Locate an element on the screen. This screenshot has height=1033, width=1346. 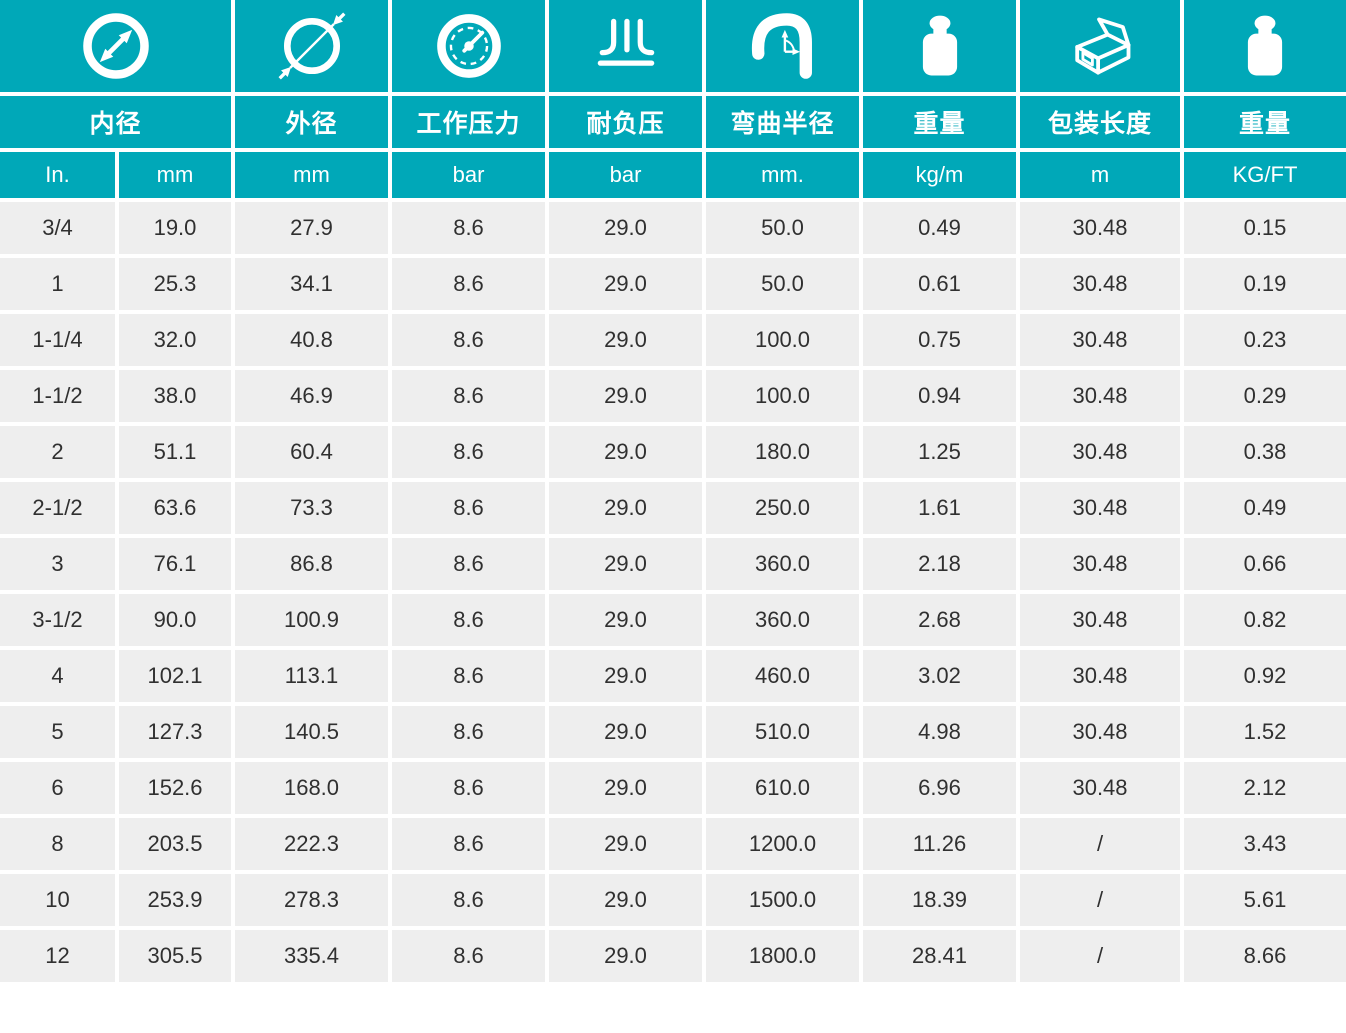
table-cell: 0.82 is located at coordinates (1265, 620).